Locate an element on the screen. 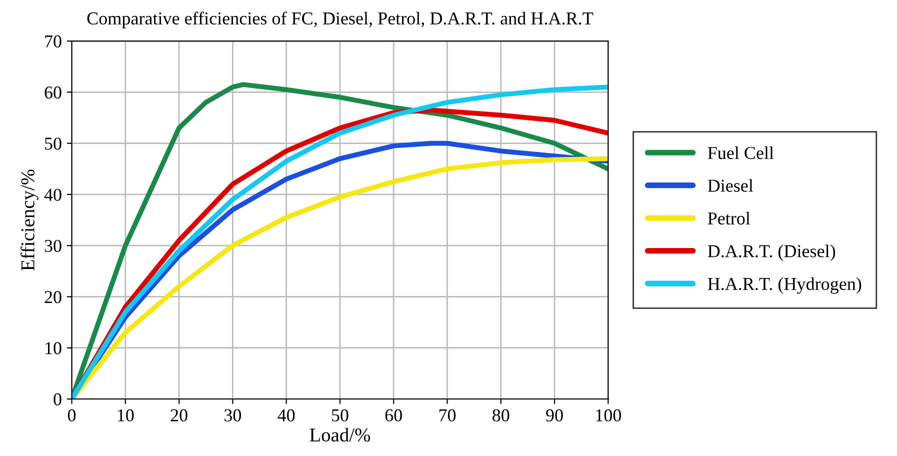  y-tick-label: 30 is located at coordinates (53, 246).